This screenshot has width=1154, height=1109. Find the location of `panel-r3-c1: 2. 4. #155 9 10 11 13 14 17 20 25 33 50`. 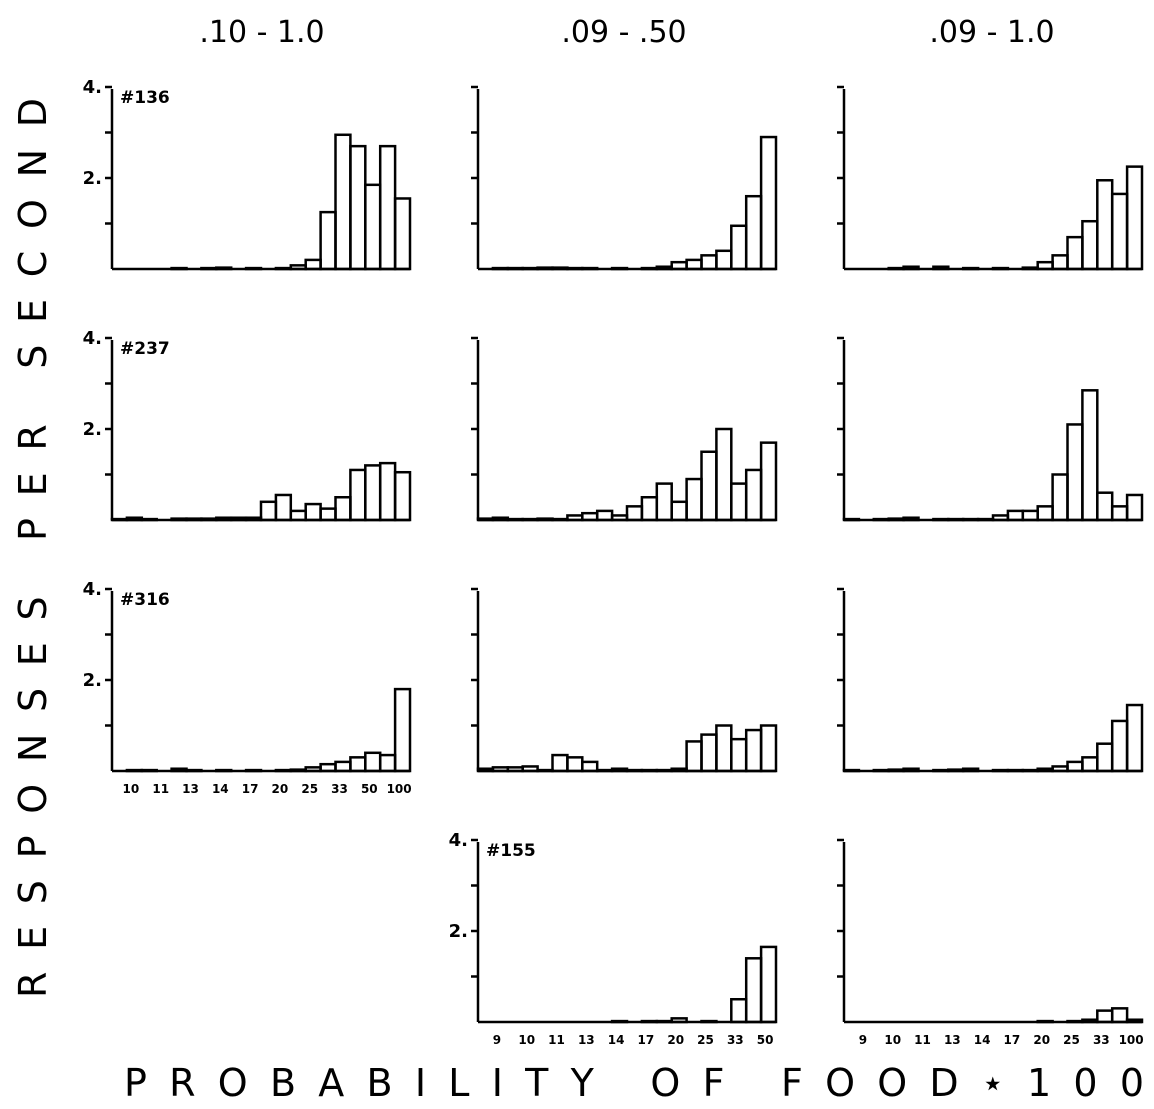

panel-r3-c1: 2. 4. #155 9 10 11 13 14 17 20 25 33 50 is located at coordinates (613, 938).